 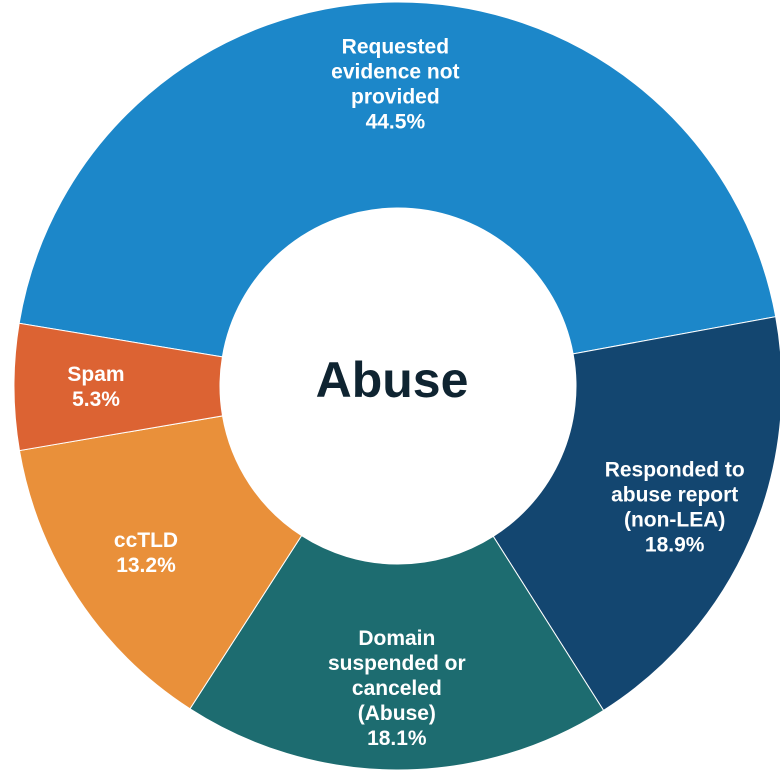 I want to click on slice-label-line: Responded to, so click(x=675, y=470).